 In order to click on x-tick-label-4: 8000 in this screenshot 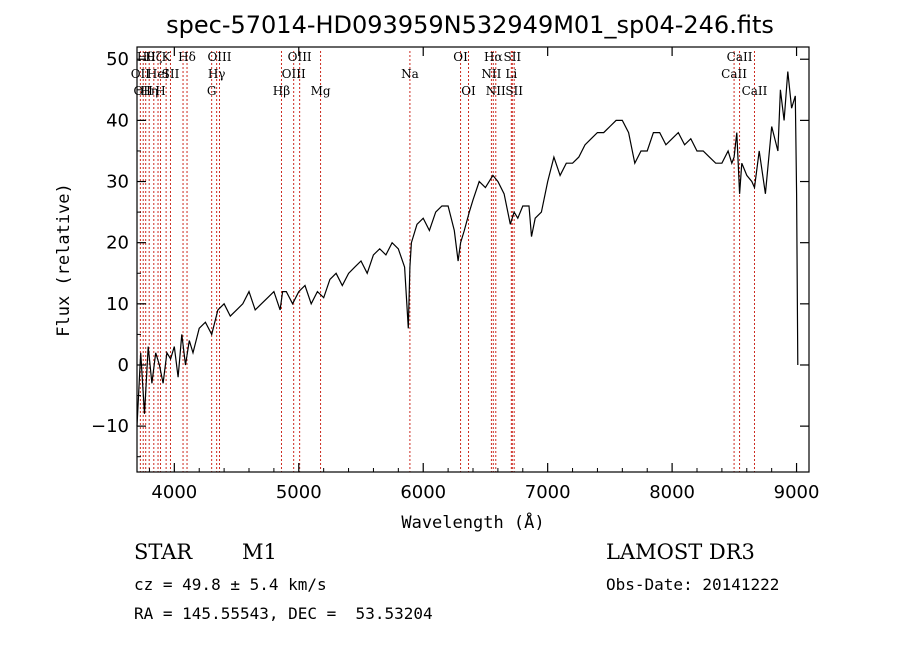, I will do `click(672, 492)`.